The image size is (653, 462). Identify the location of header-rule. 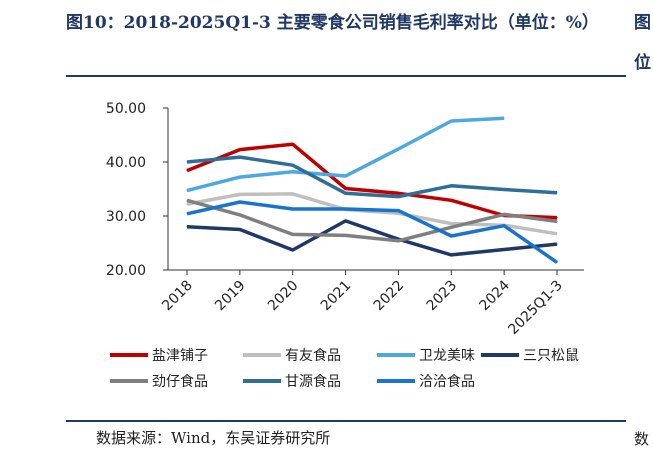
(346, 76).